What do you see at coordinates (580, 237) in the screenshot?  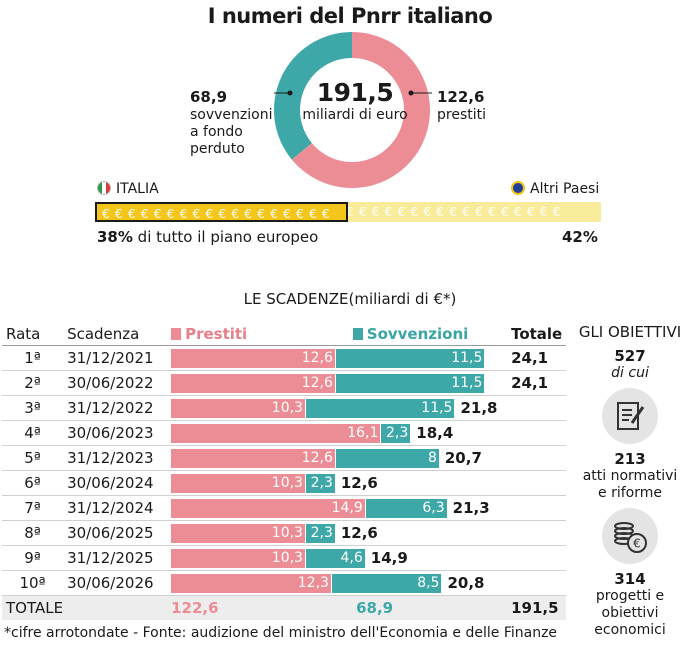 I see `others-pct: 42%` at bounding box center [580, 237].